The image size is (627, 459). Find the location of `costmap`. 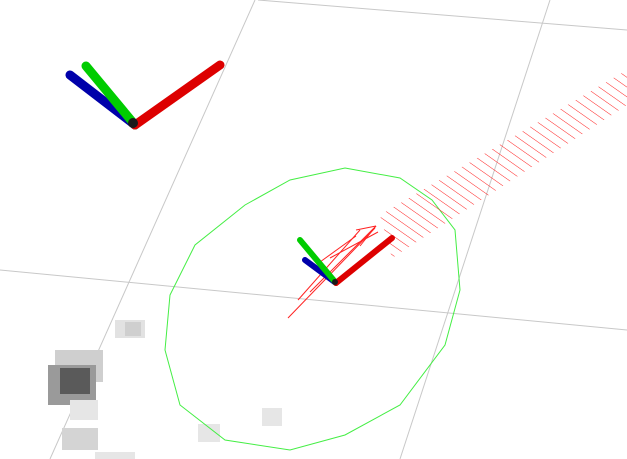

costmap is located at coordinates (165, 389).